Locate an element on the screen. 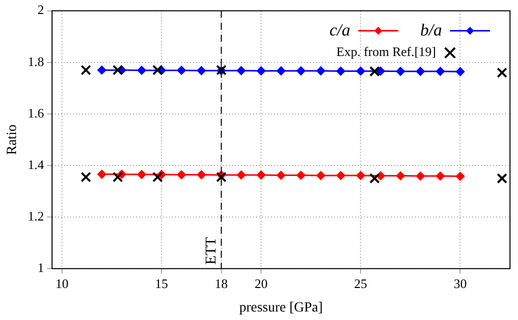  y-tick-label: 1.8 is located at coordinates (36, 61).